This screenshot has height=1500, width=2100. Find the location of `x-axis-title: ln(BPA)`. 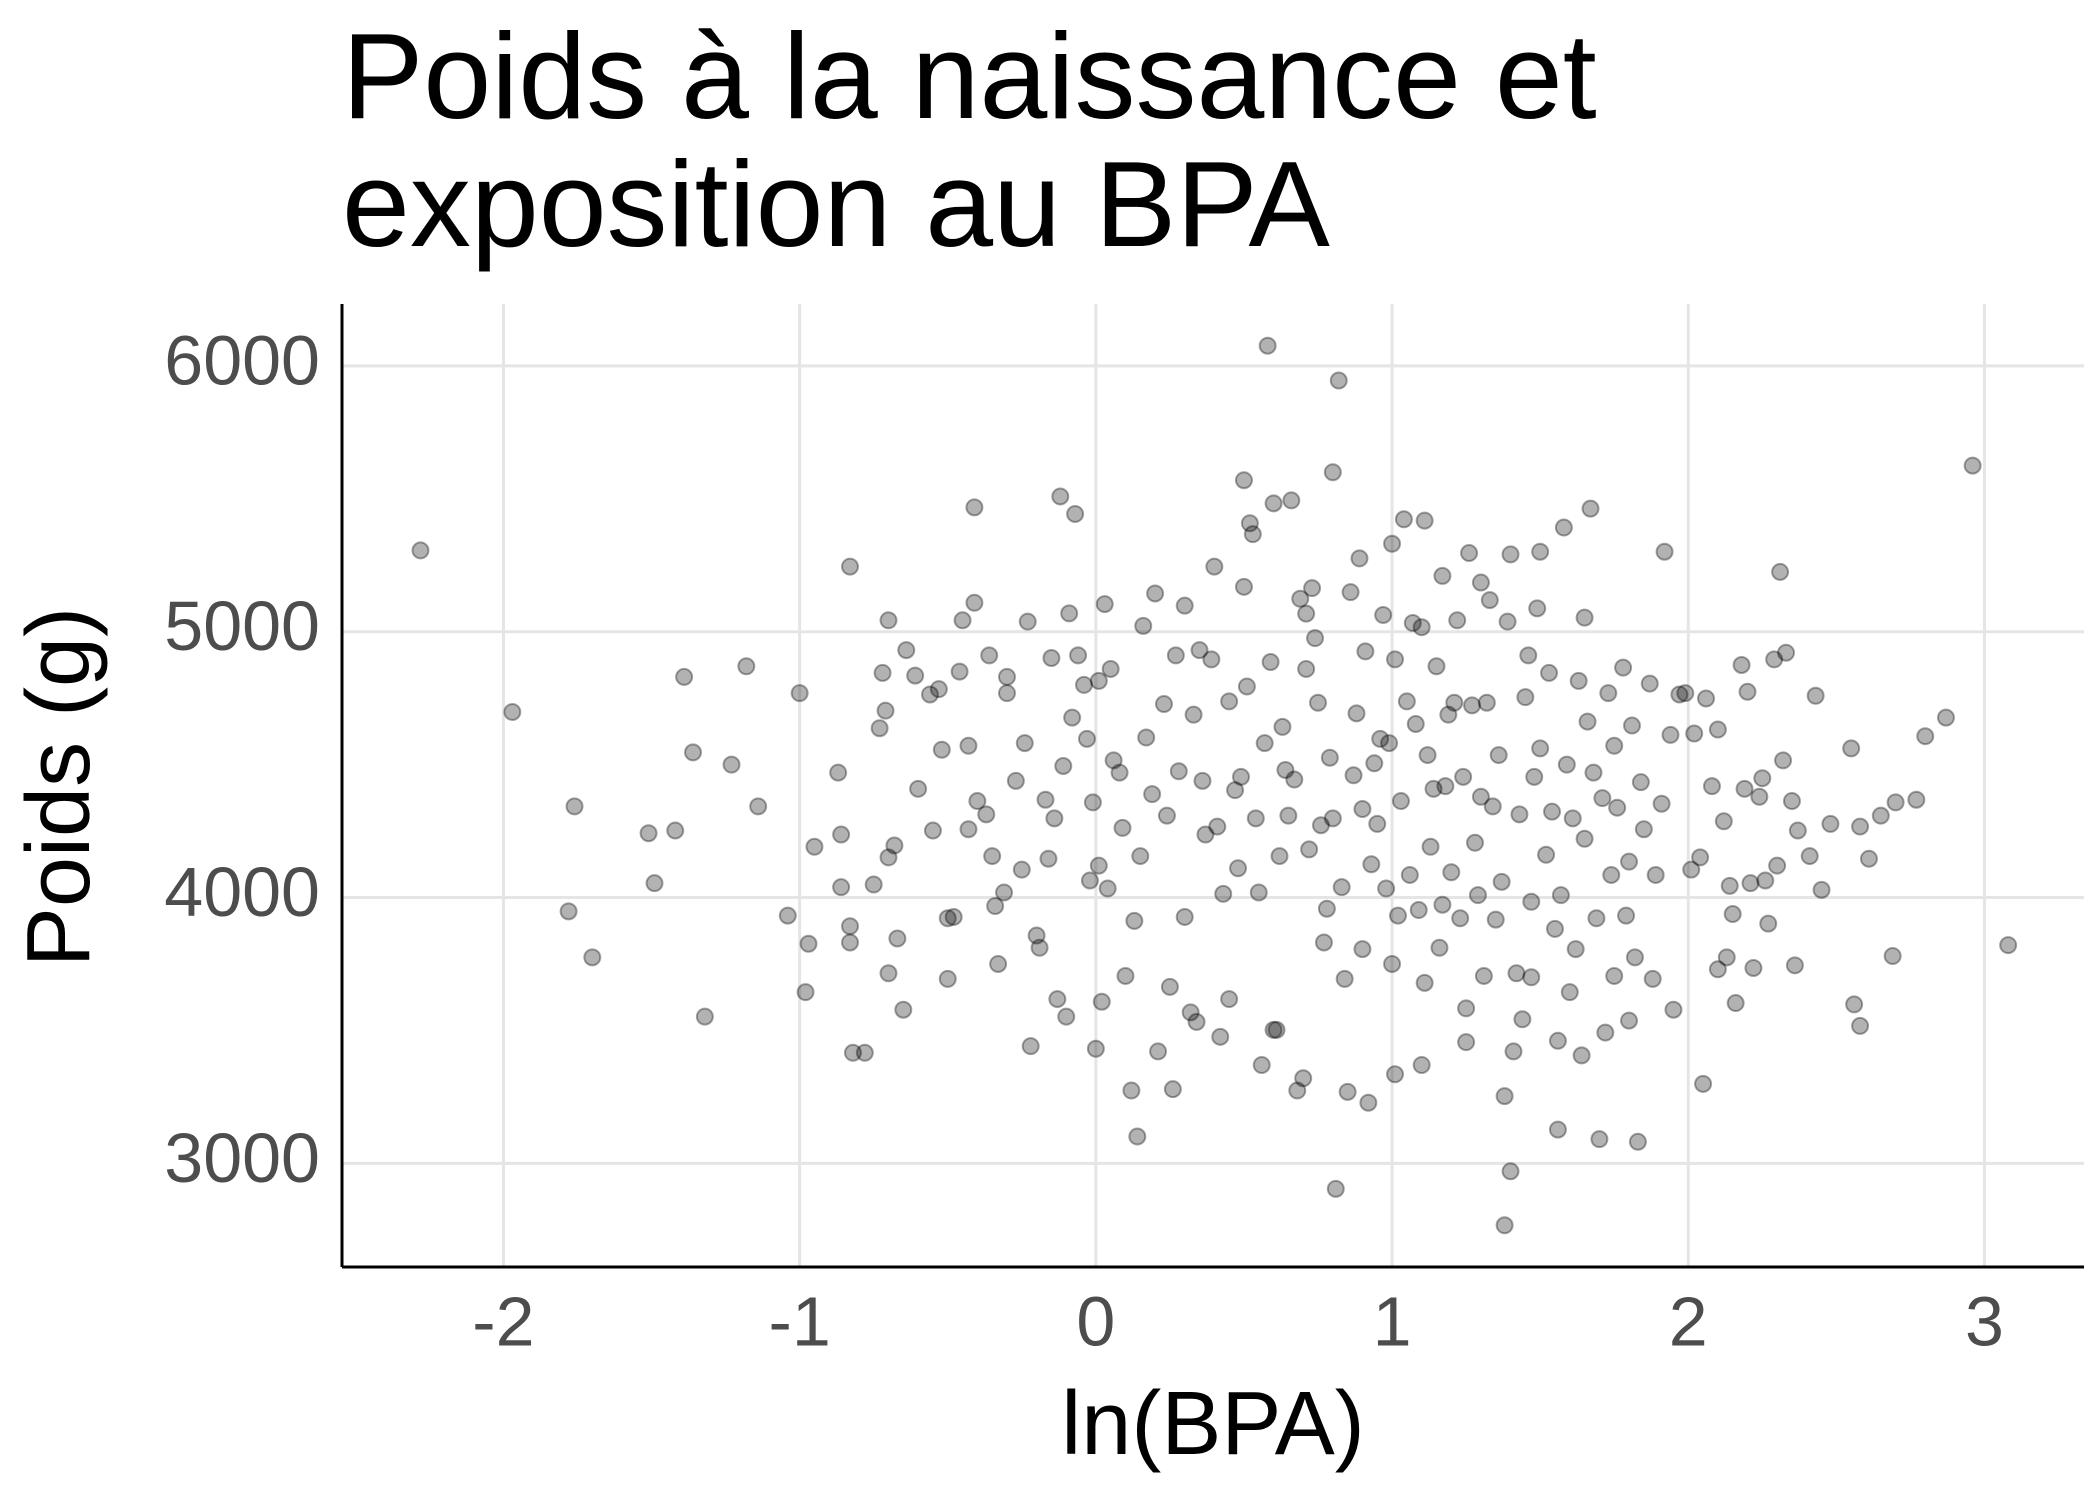

x-axis-title: ln(BPA) is located at coordinates (1212, 1424).